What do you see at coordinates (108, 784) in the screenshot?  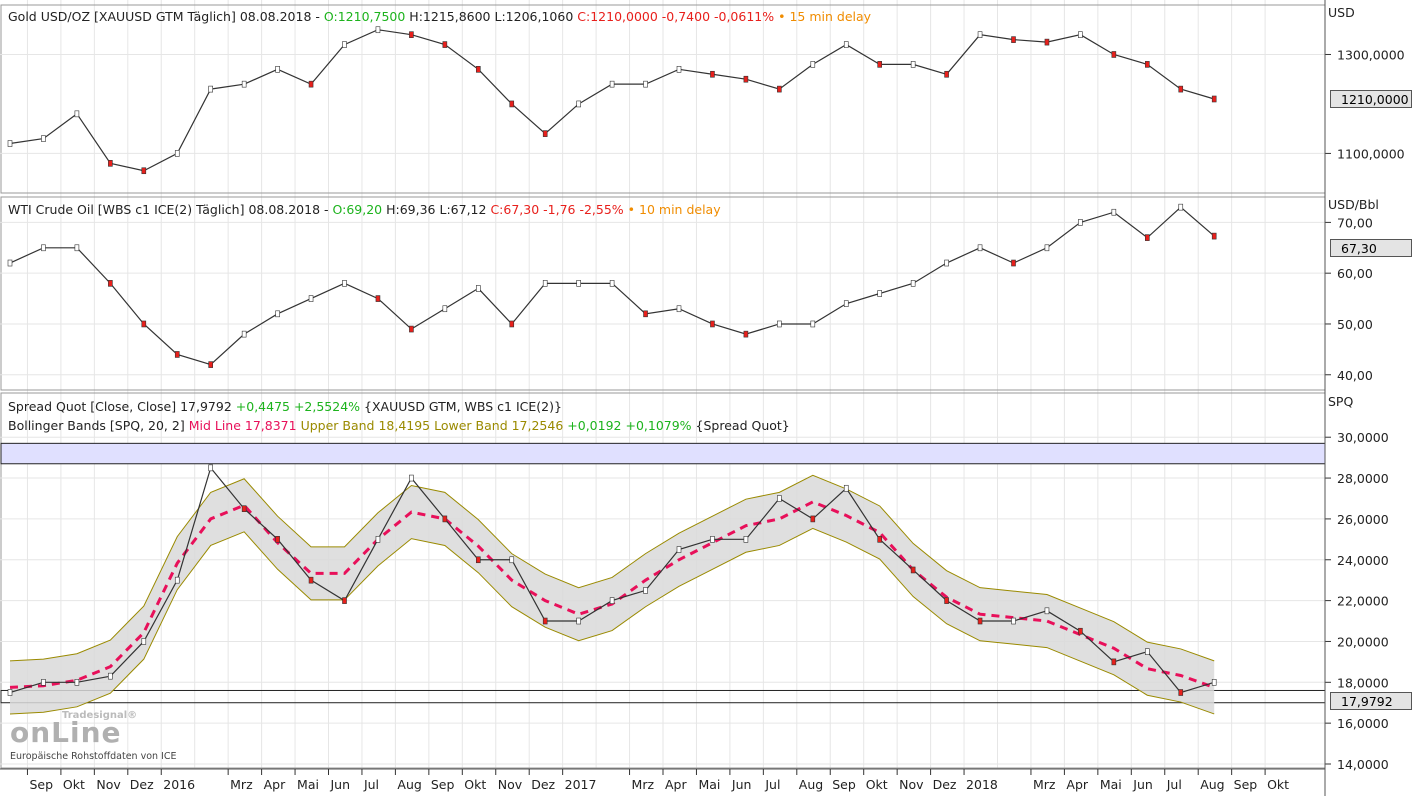 I see `x-tick-label: Nov` at bounding box center [108, 784].